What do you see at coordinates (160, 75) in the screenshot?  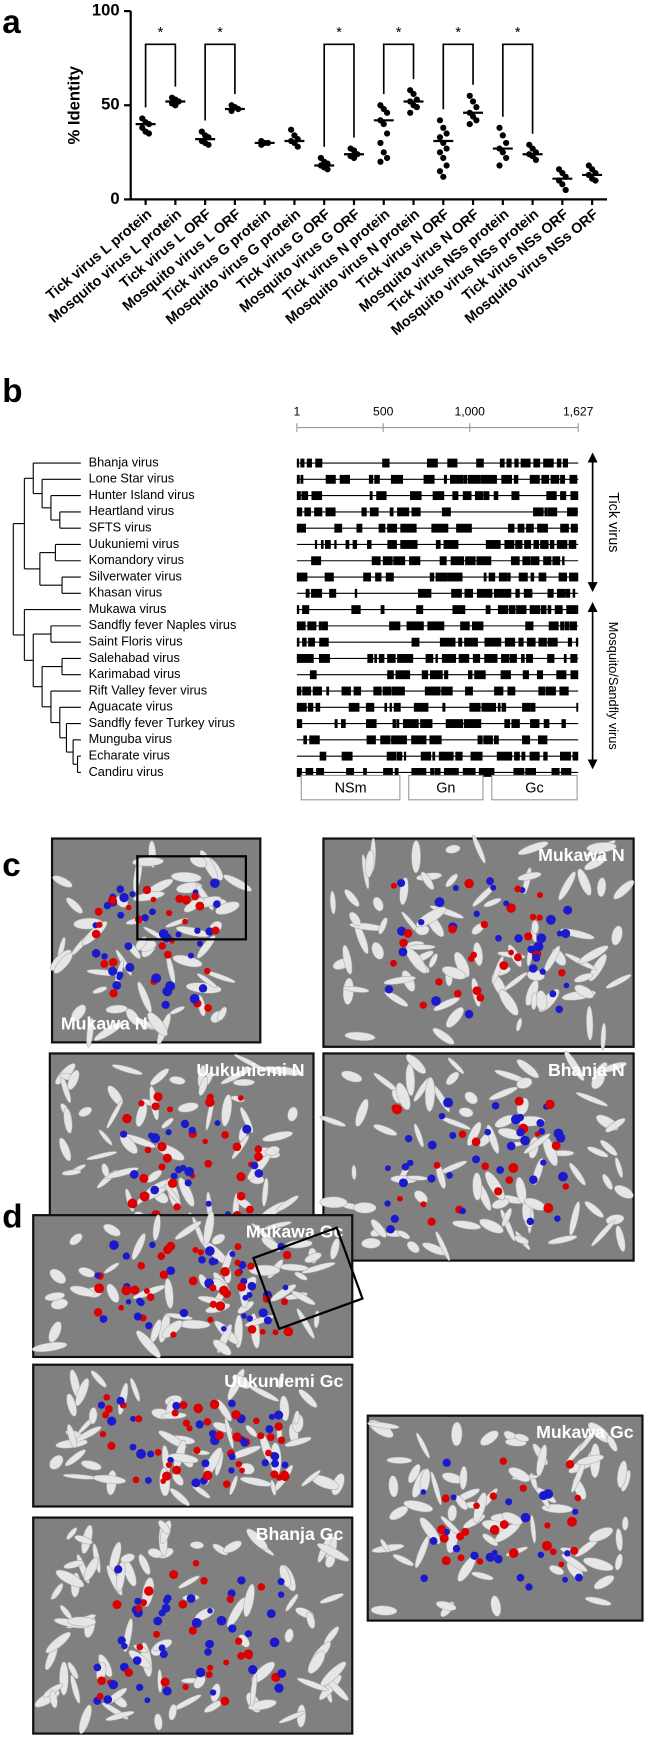 I see `significance-bracket` at bounding box center [160, 75].